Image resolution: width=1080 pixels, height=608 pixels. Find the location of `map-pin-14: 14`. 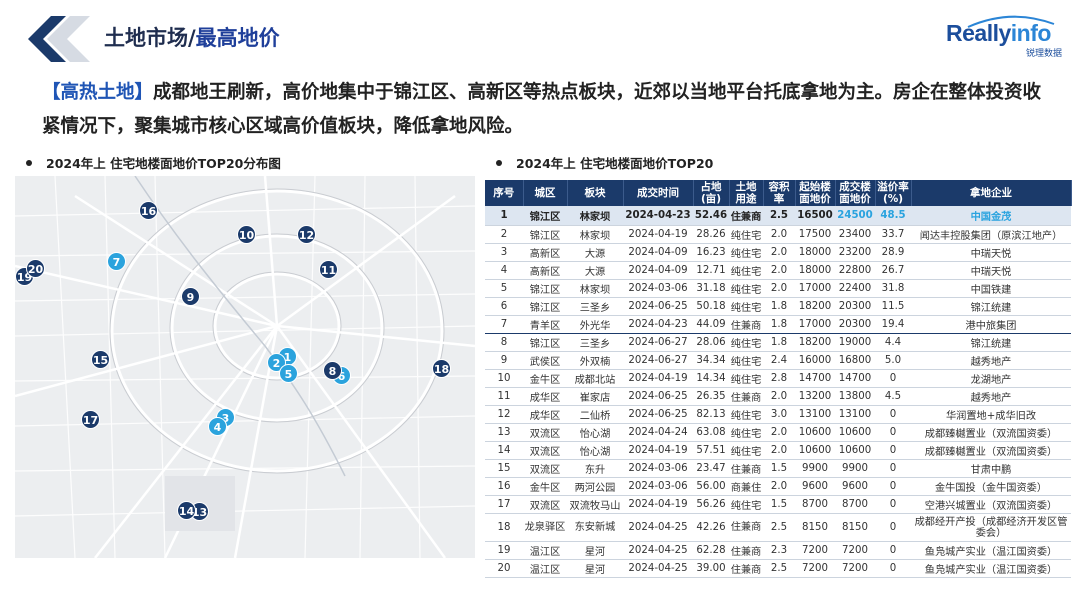

map-pin-14: 14 is located at coordinates (186, 510).